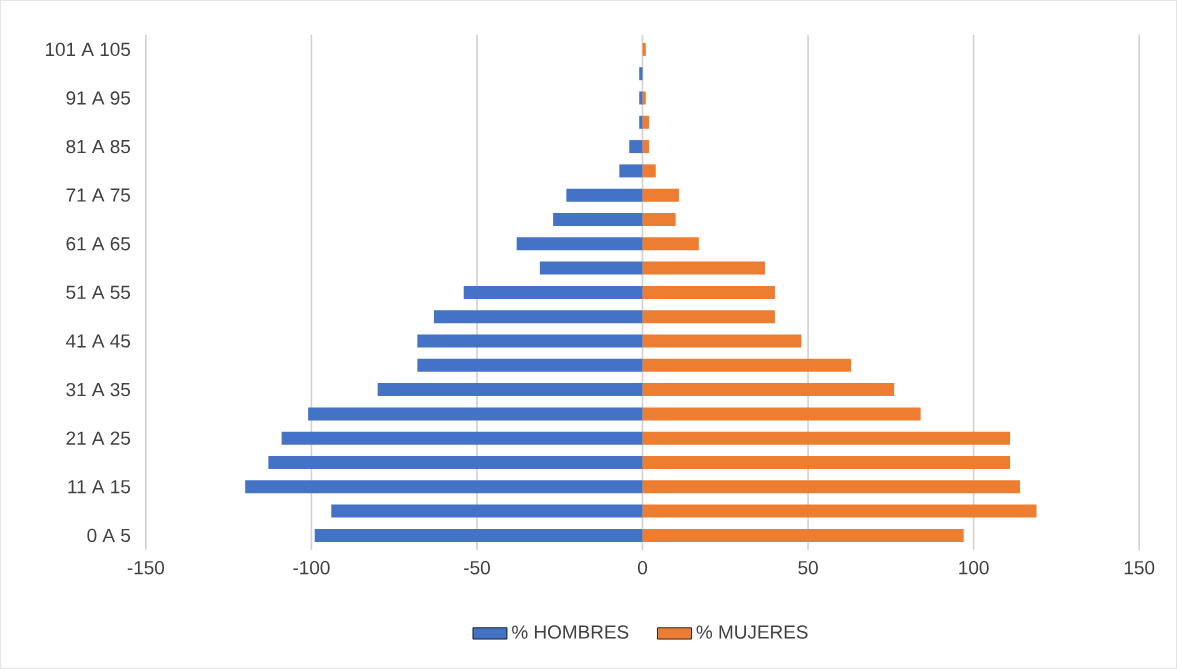  What do you see at coordinates (752, 632) in the screenshot?
I see `legend-label: % MUJERES` at bounding box center [752, 632].